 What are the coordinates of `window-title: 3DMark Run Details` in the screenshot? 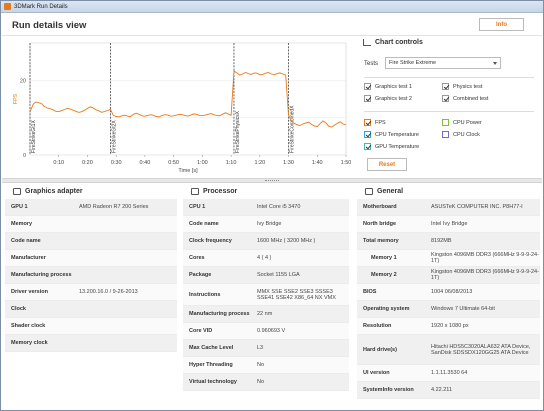 It's located at (41, 6).